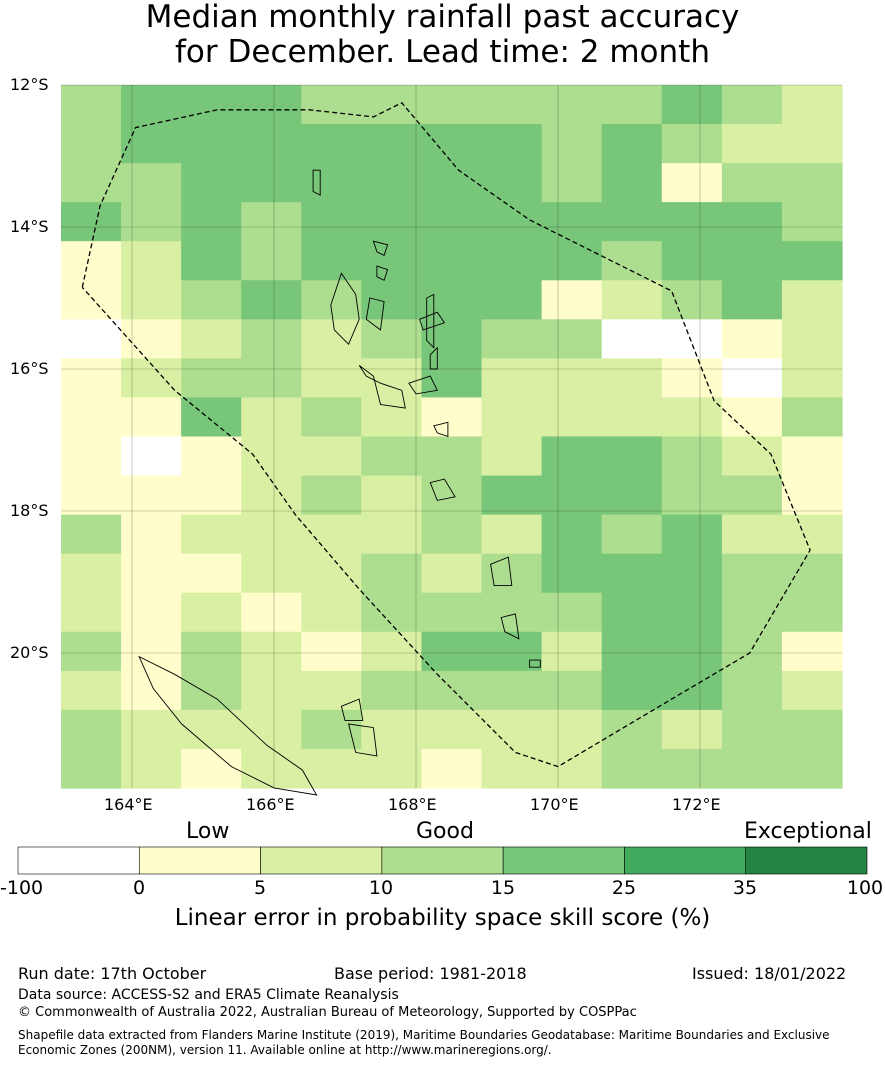 The width and height of the screenshot is (885, 1065). I want to click on colorbar, so click(442, 860).